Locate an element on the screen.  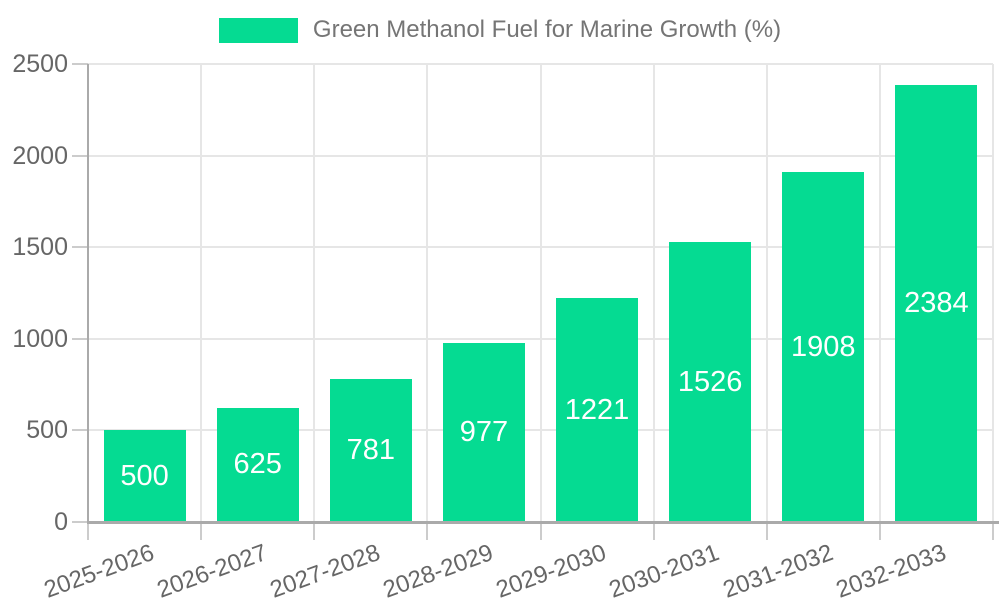
bar-value-label: 1908 is located at coordinates (823, 346).